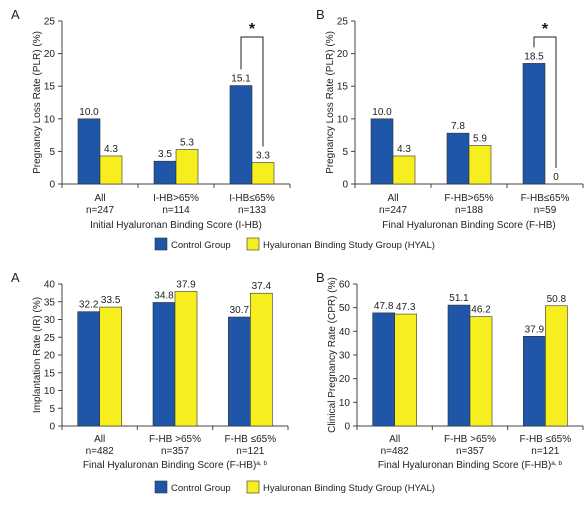  Describe the element at coordinates (468, 225) in the screenshot. I see `x-axis-label: Final Hyaluronan Binding Score (F-HB)` at that location.